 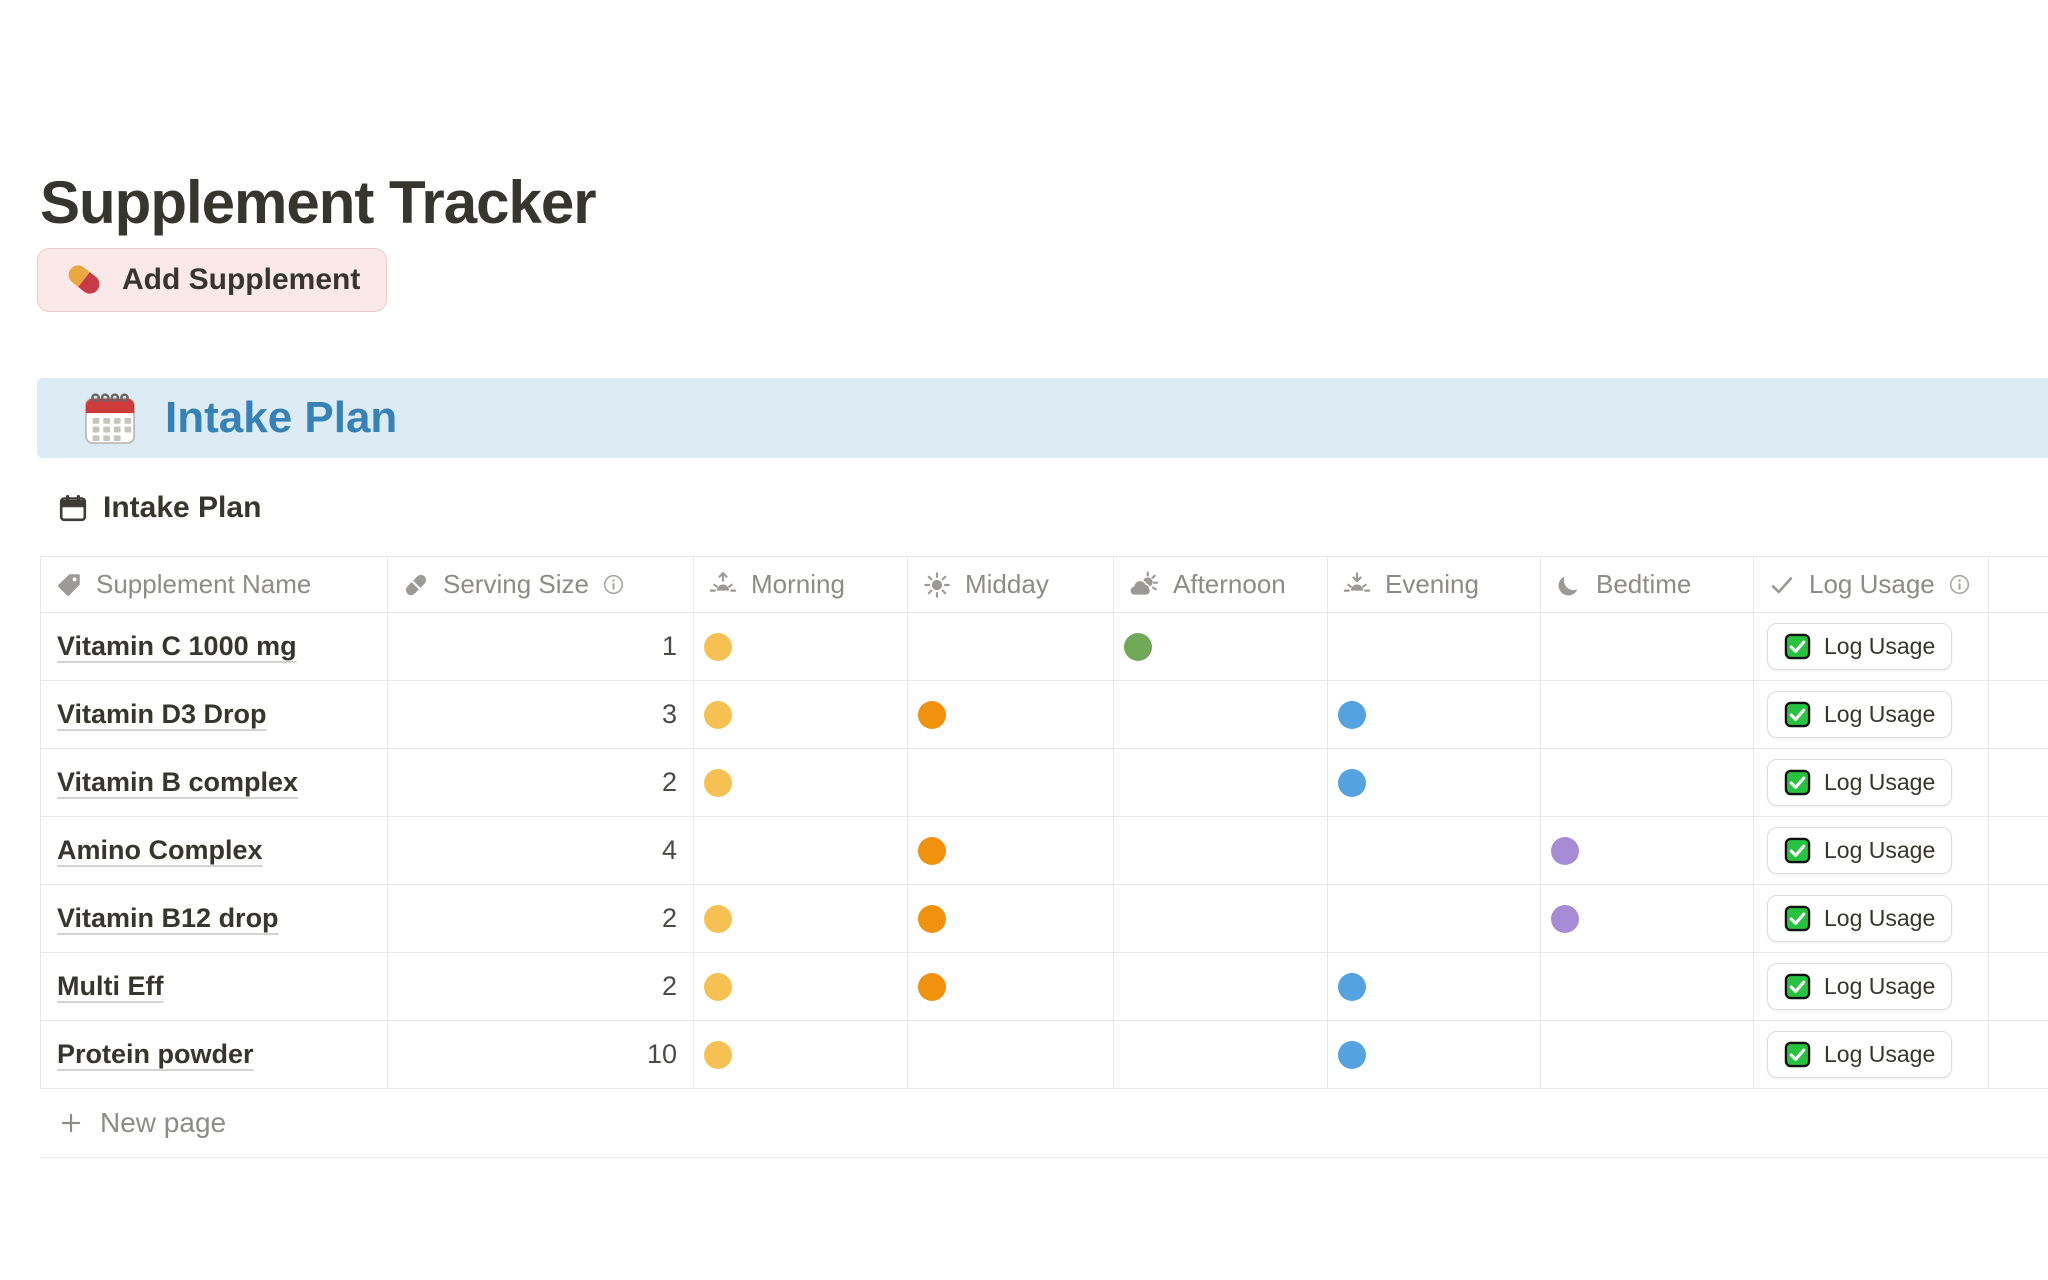 What do you see at coordinates (1042, 418) in the screenshot?
I see `intake-plan-callout: Intake Plan` at bounding box center [1042, 418].